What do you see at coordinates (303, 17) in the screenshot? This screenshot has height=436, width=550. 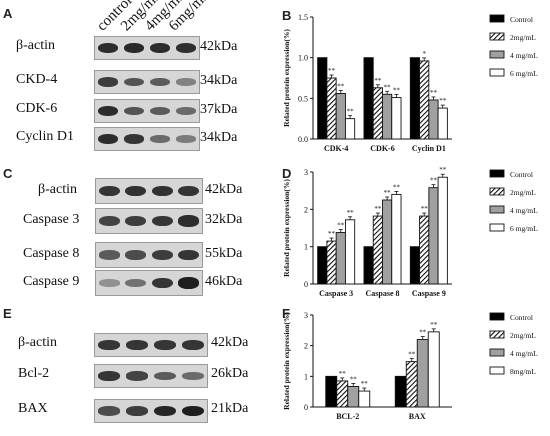 I see `y-tick-label: 1.5` at bounding box center [303, 17].